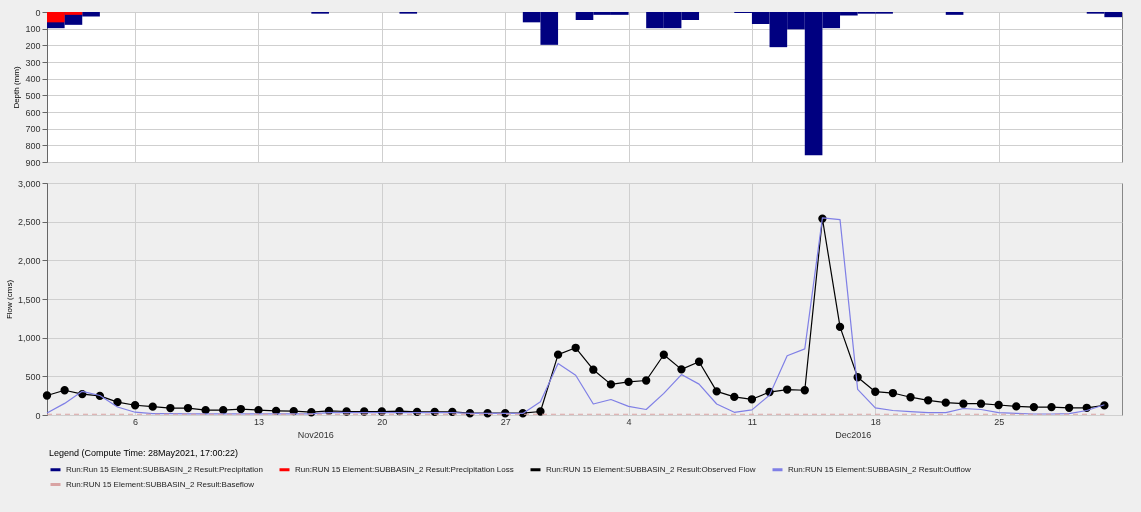  I want to click on x-tick-label: 27, so click(505, 421).